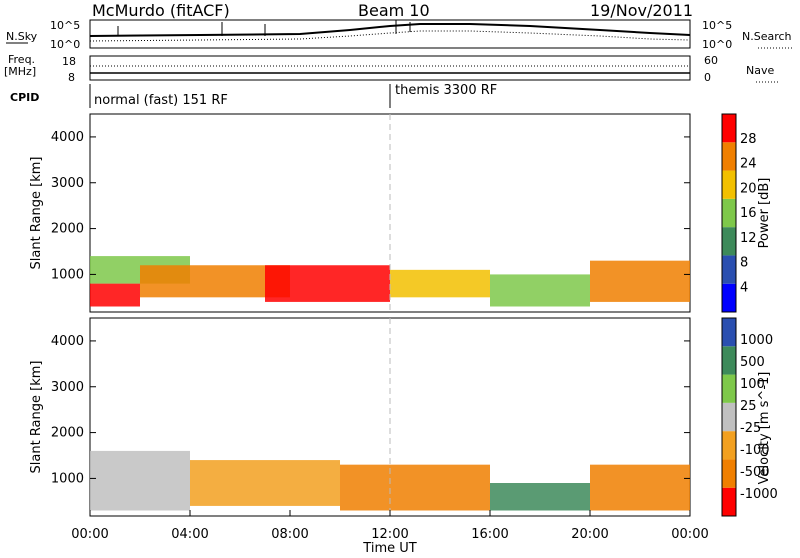 Image resolution: width=800 pixels, height=558 pixels. What do you see at coordinates (752, 362) in the screenshot?
I see `colorbar-tick-label: 500` at bounding box center [752, 362].